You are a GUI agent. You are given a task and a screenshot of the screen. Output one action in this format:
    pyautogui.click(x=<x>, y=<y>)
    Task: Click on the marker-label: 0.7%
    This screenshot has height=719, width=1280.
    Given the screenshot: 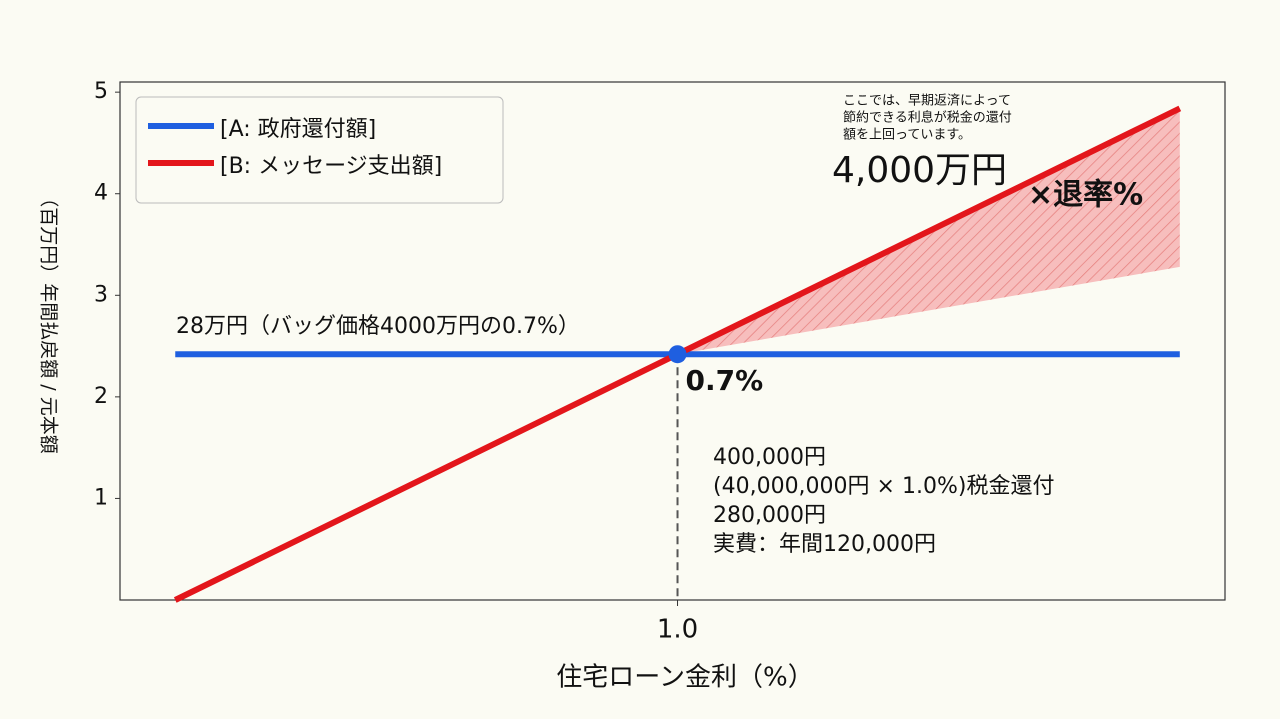 What is the action you would take?
    pyautogui.click(x=725, y=380)
    